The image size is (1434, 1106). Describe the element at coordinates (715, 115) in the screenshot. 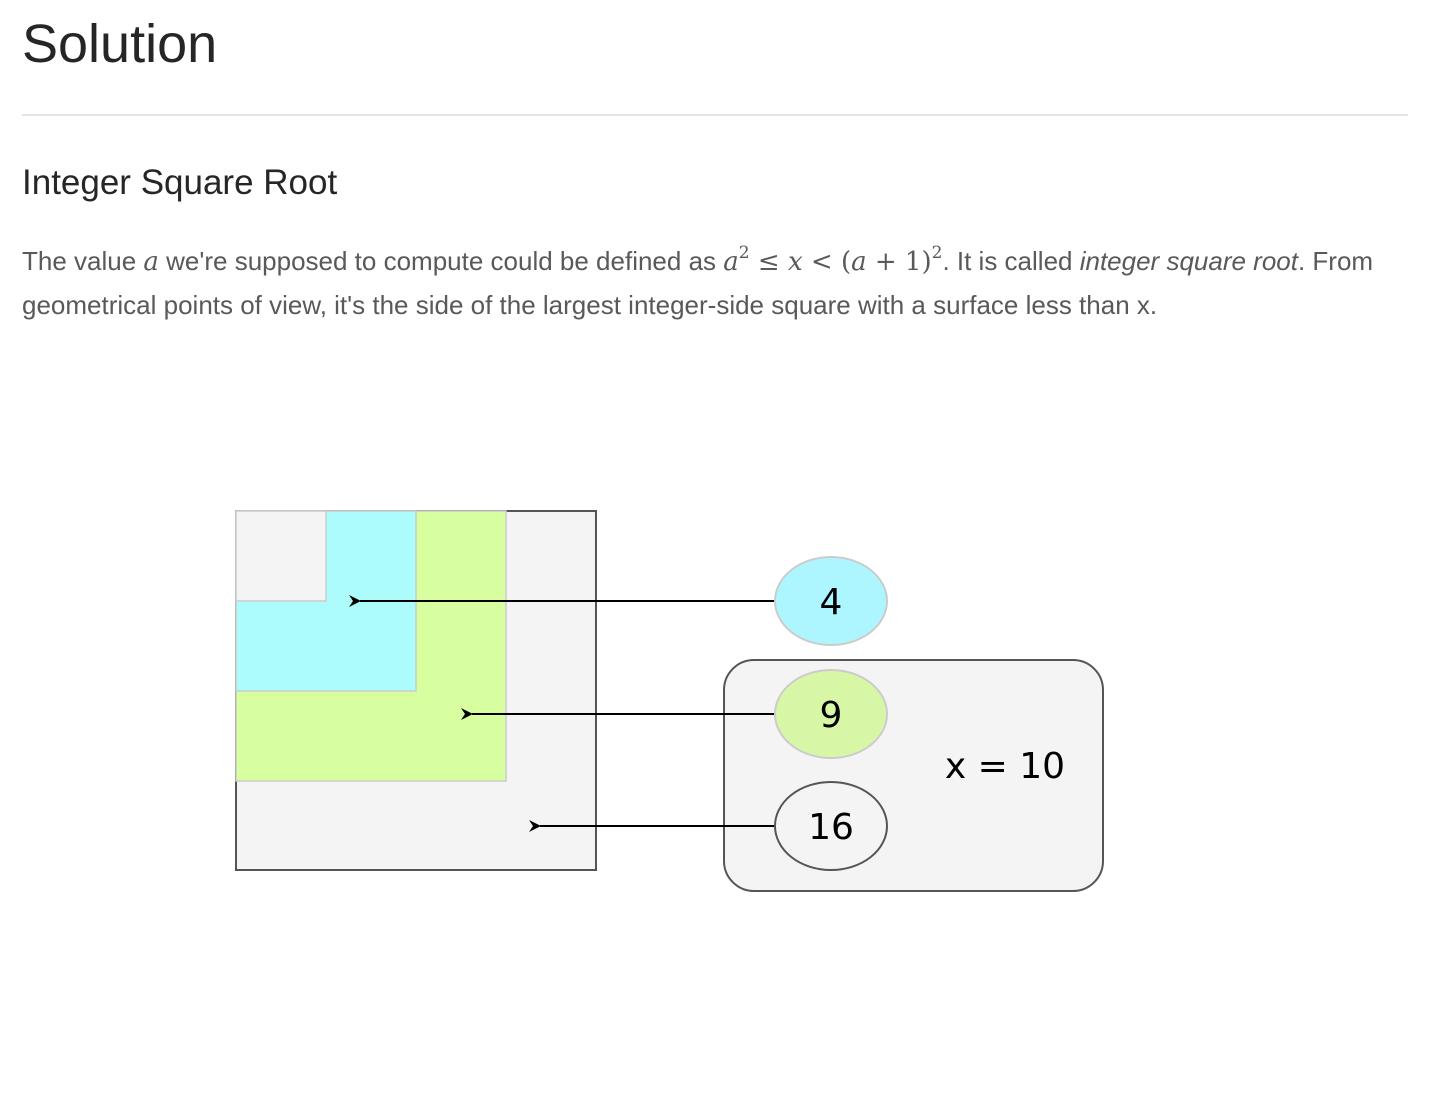

I see `title-divider` at that location.